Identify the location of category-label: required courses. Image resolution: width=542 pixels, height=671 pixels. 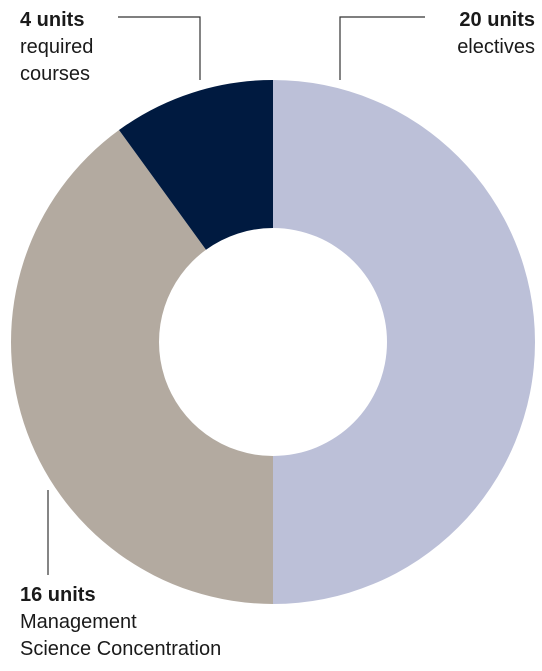
(57, 60).